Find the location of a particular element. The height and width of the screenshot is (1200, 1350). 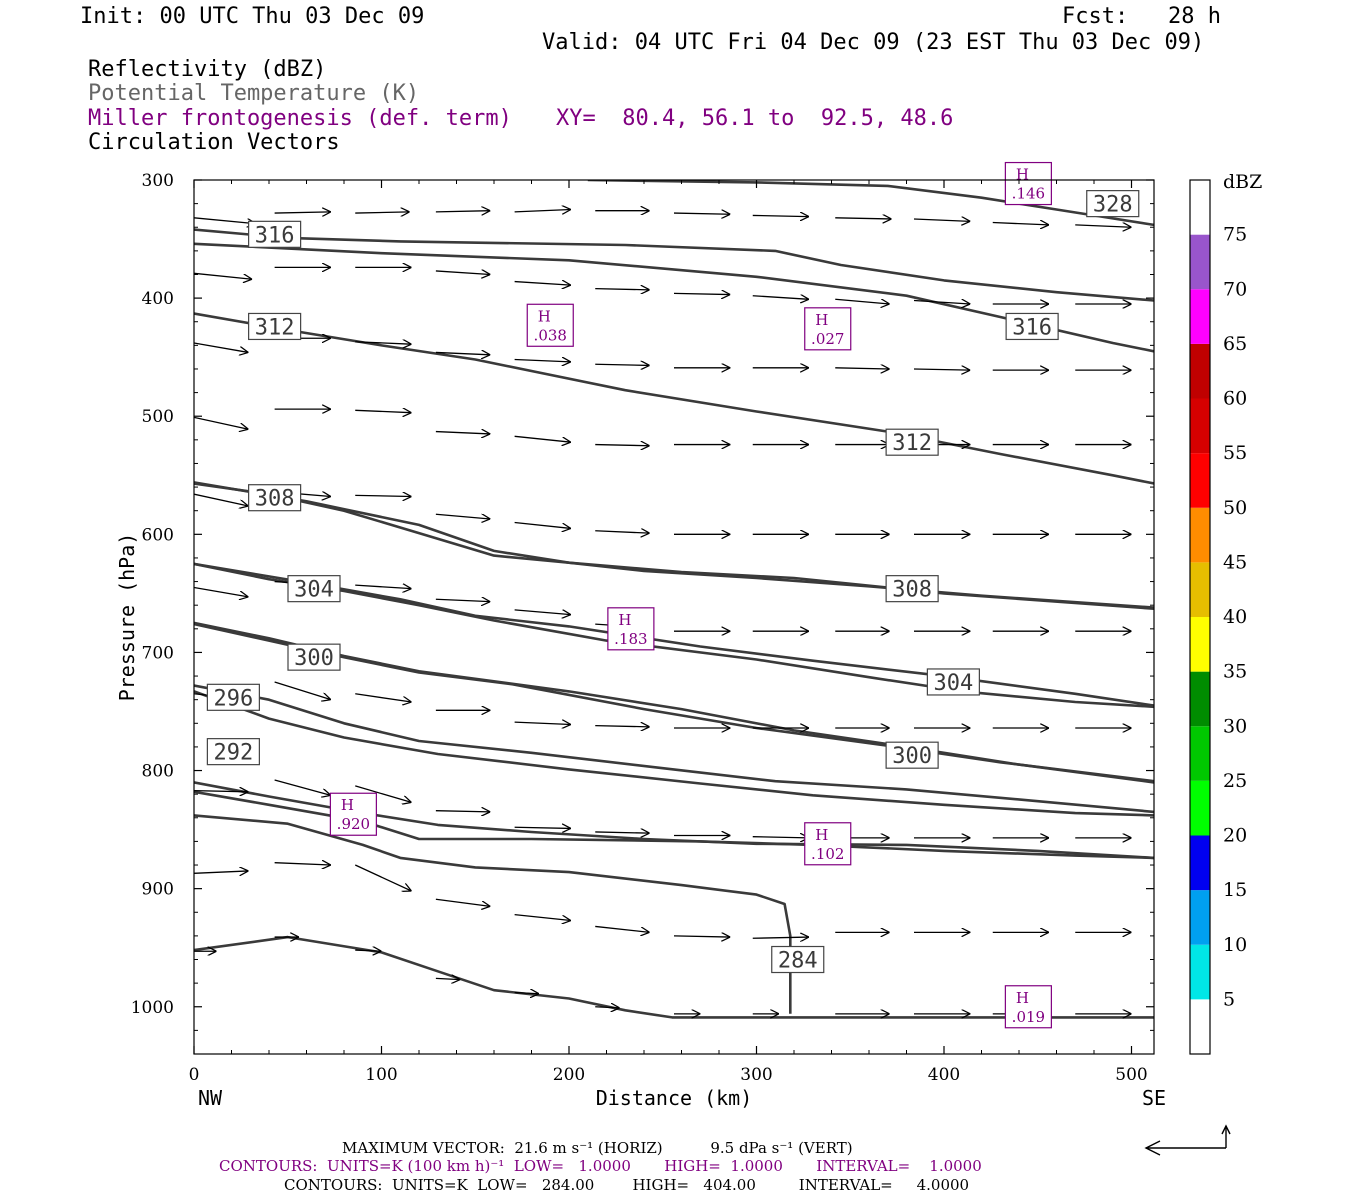

colorbar-level-label: 5 is located at coordinates (1229, 999).